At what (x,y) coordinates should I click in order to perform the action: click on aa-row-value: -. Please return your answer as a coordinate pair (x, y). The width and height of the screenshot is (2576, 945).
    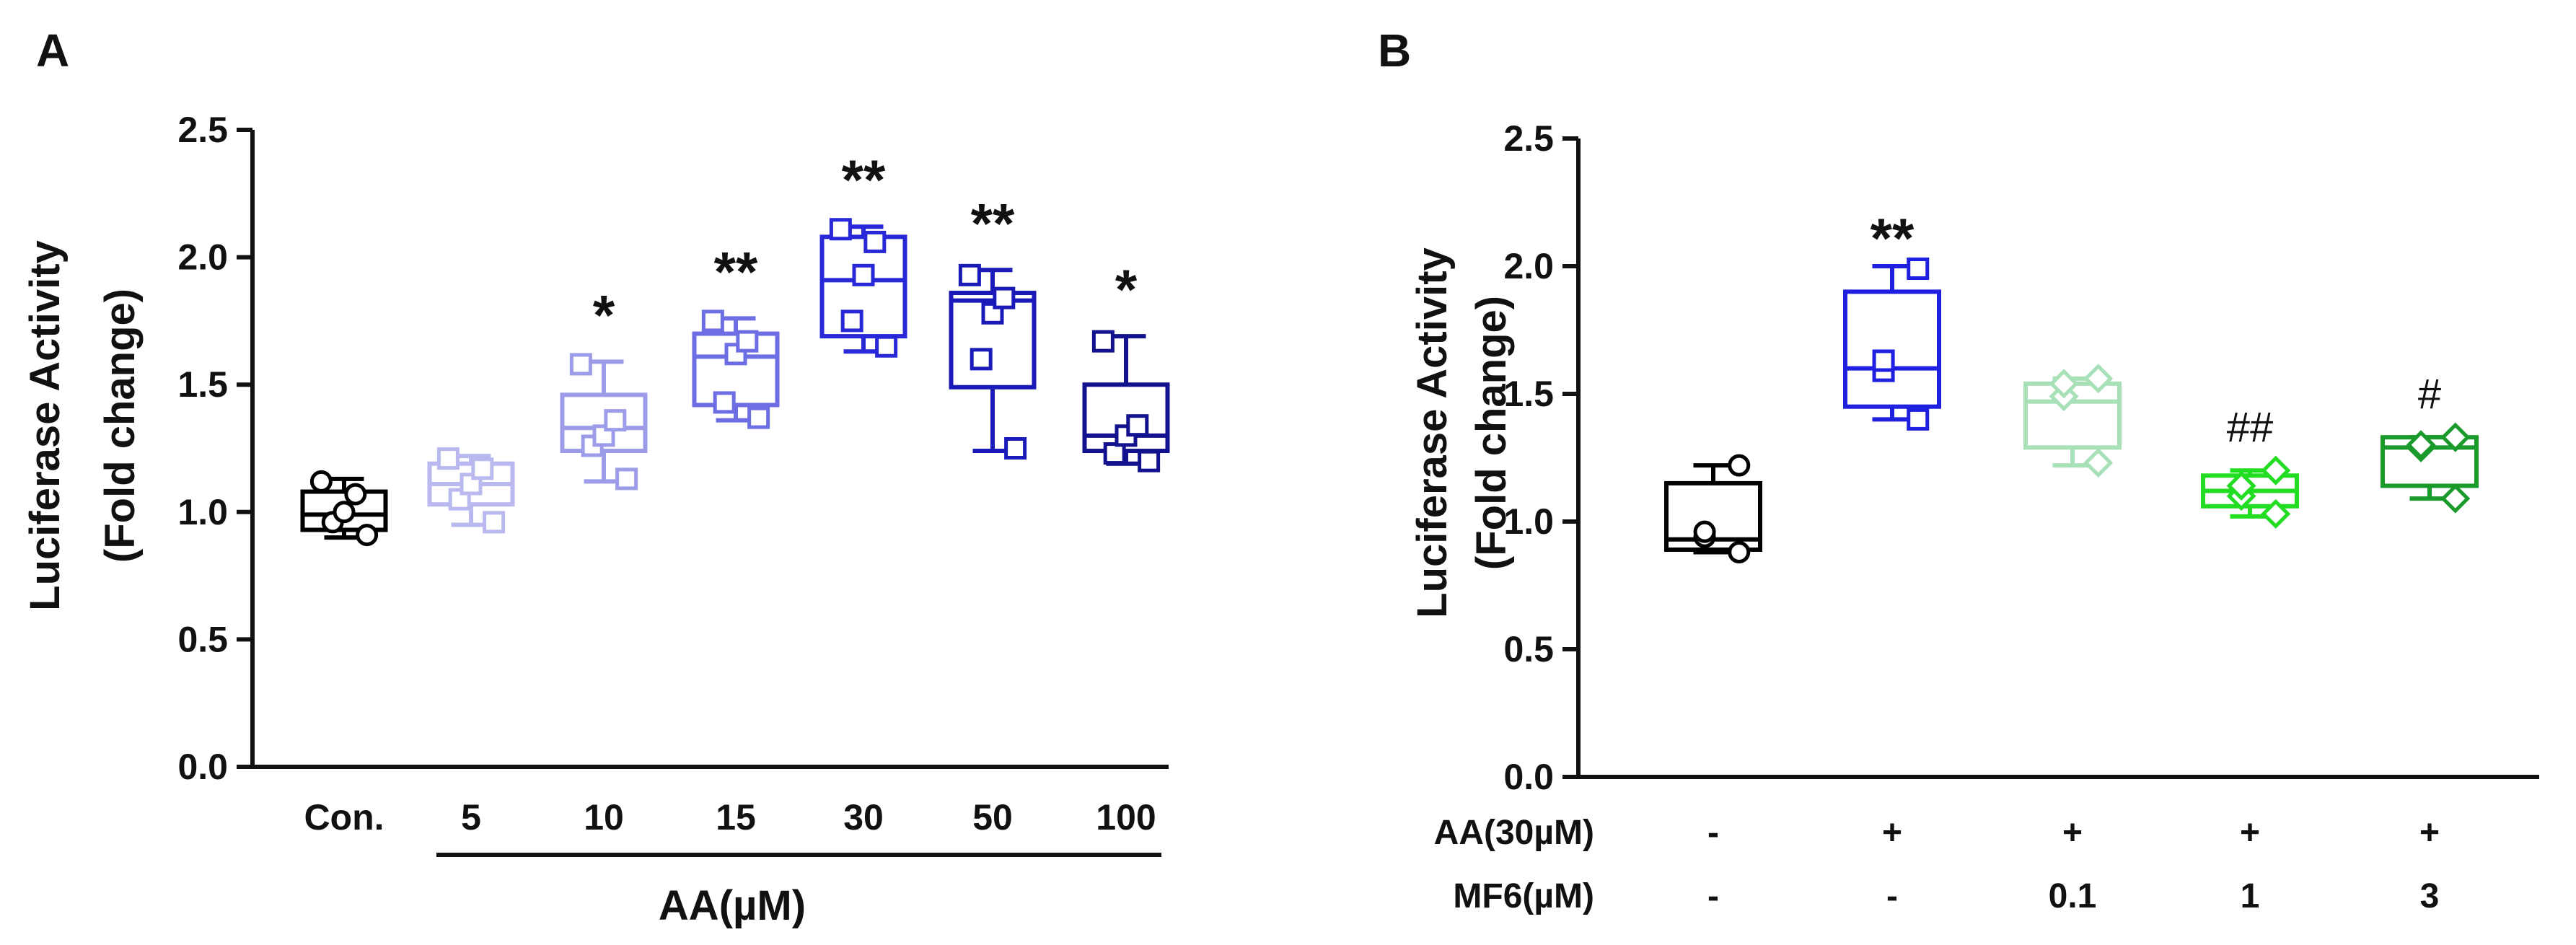
    Looking at the image, I should click on (1713, 833).